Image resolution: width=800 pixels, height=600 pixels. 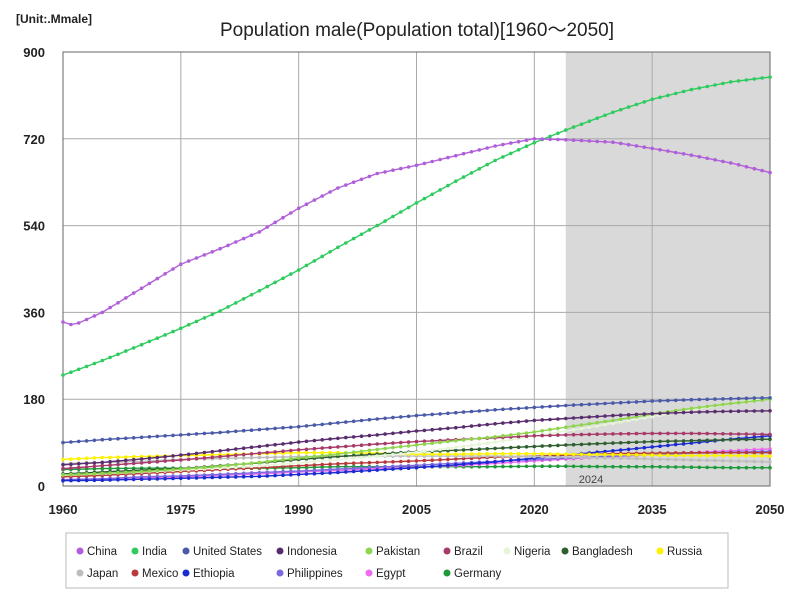 What do you see at coordinates (54, 19) in the screenshot?
I see `unit-label: [Unit:.Mmale]` at bounding box center [54, 19].